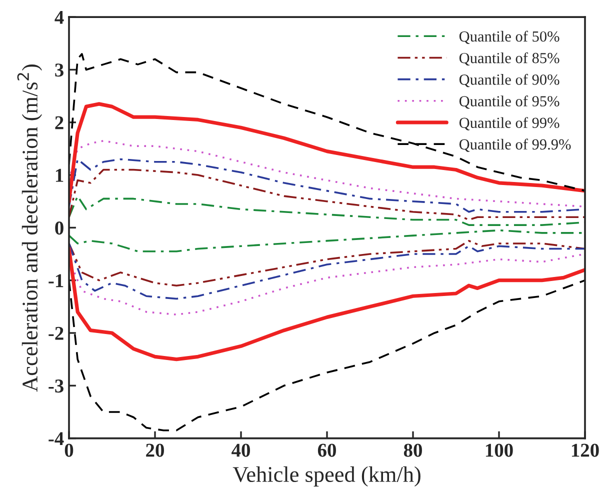 Image resolution: width=600 pixels, height=487 pixels. Describe the element at coordinates (56, 439) in the screenshot. I see `y-tick-label: -4` at that location.